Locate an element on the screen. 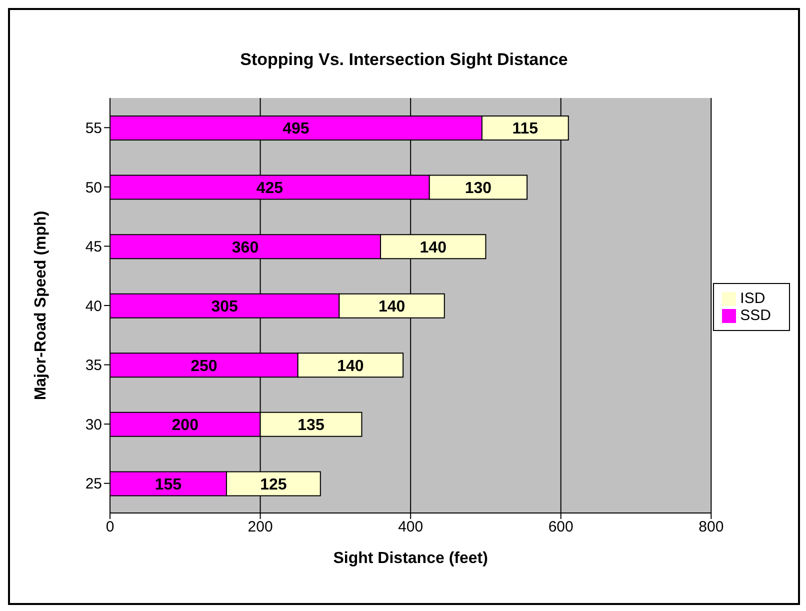  x-tick-label: 200 is located at coordinates (260, 527).